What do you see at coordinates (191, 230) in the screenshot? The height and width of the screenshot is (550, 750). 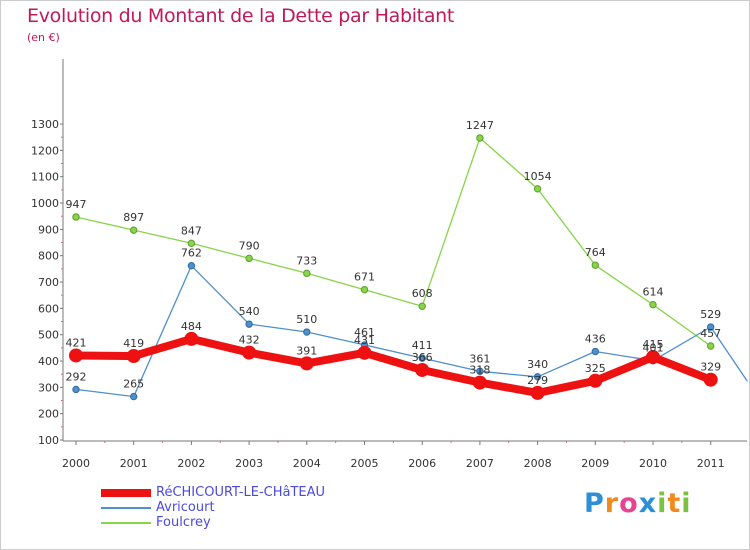 I see `data-label-foulcrey: 847` at bounding box center [191, 230].